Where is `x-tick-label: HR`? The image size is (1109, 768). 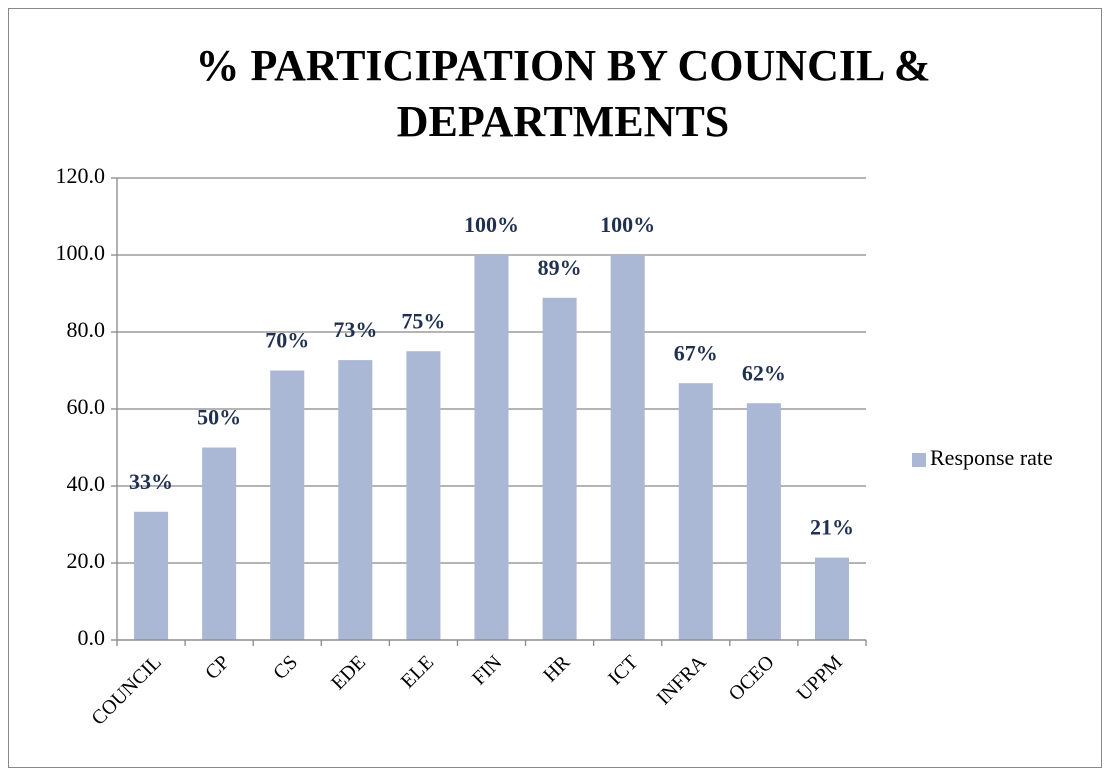
x-tick-label: HR is located at coordinates (557, 669).